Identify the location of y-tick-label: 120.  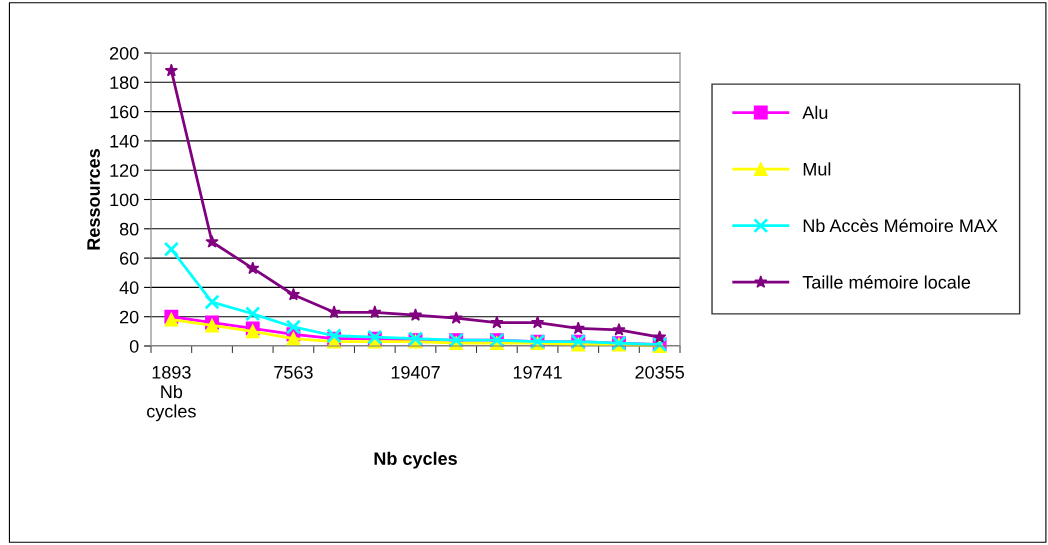
(124, 170).